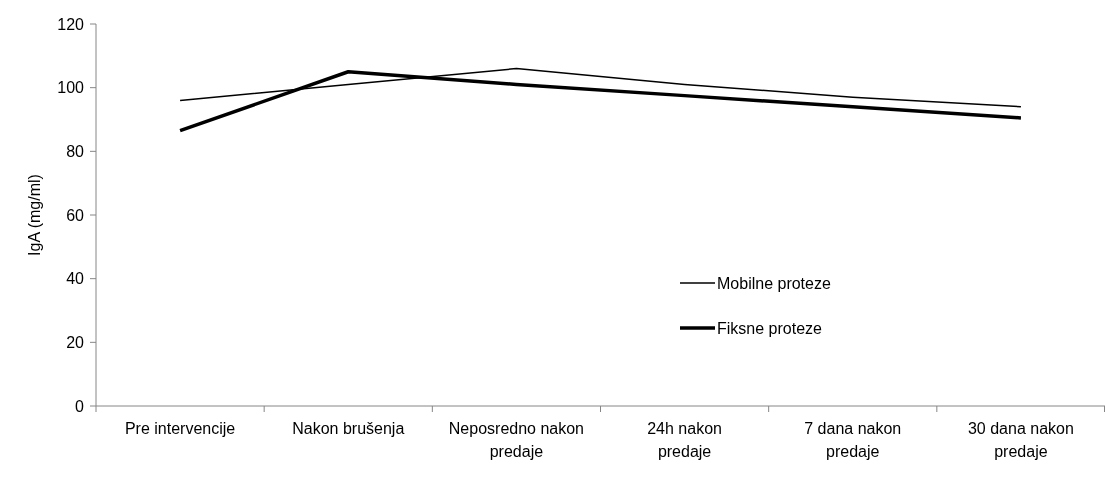  I want to click on x-tick-label: Neposredno nakon predaje, so click(516, 440).